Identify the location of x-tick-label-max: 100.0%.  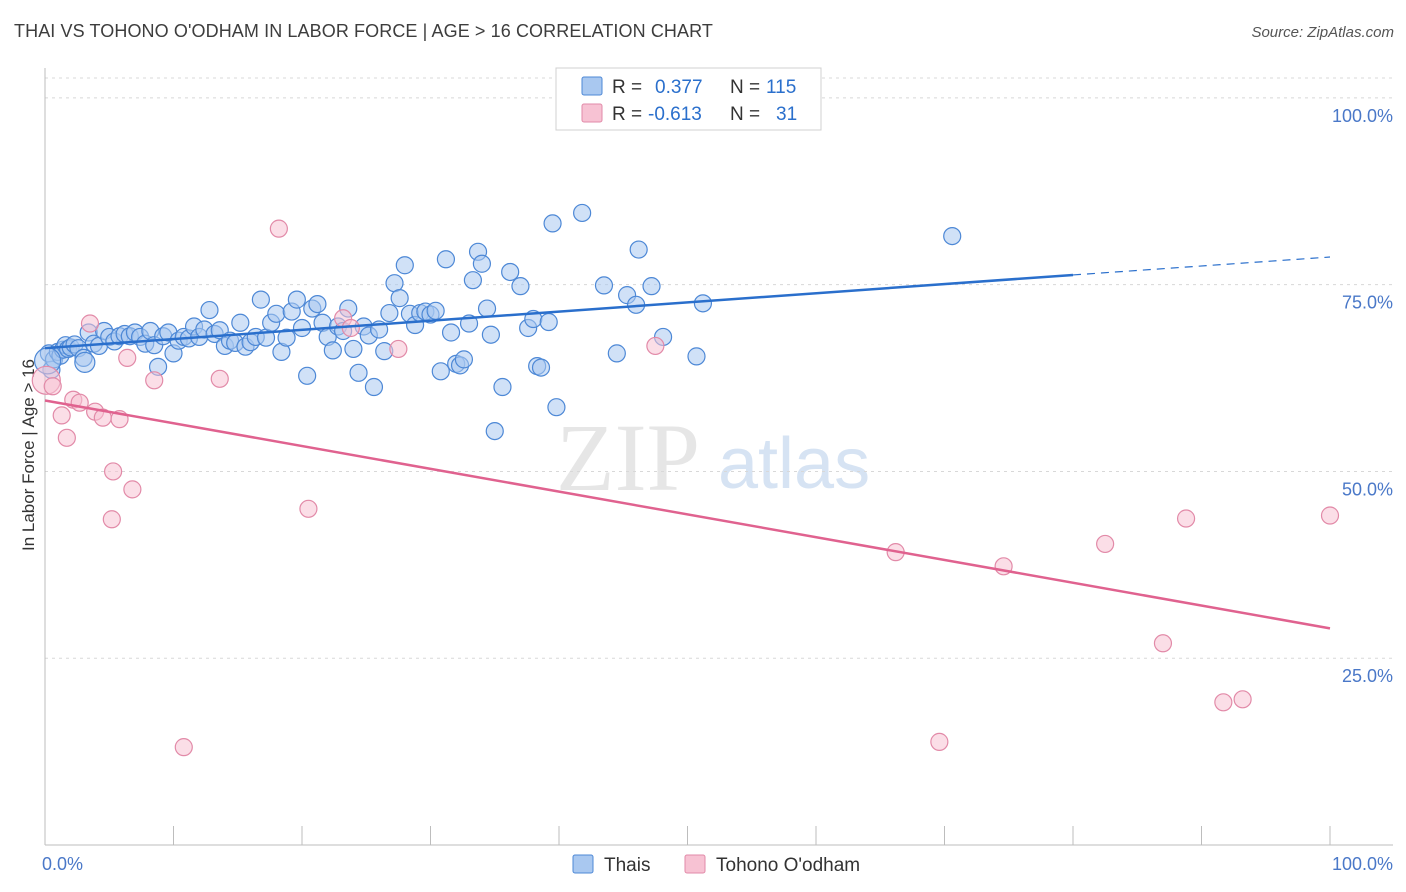
(1362, 864).